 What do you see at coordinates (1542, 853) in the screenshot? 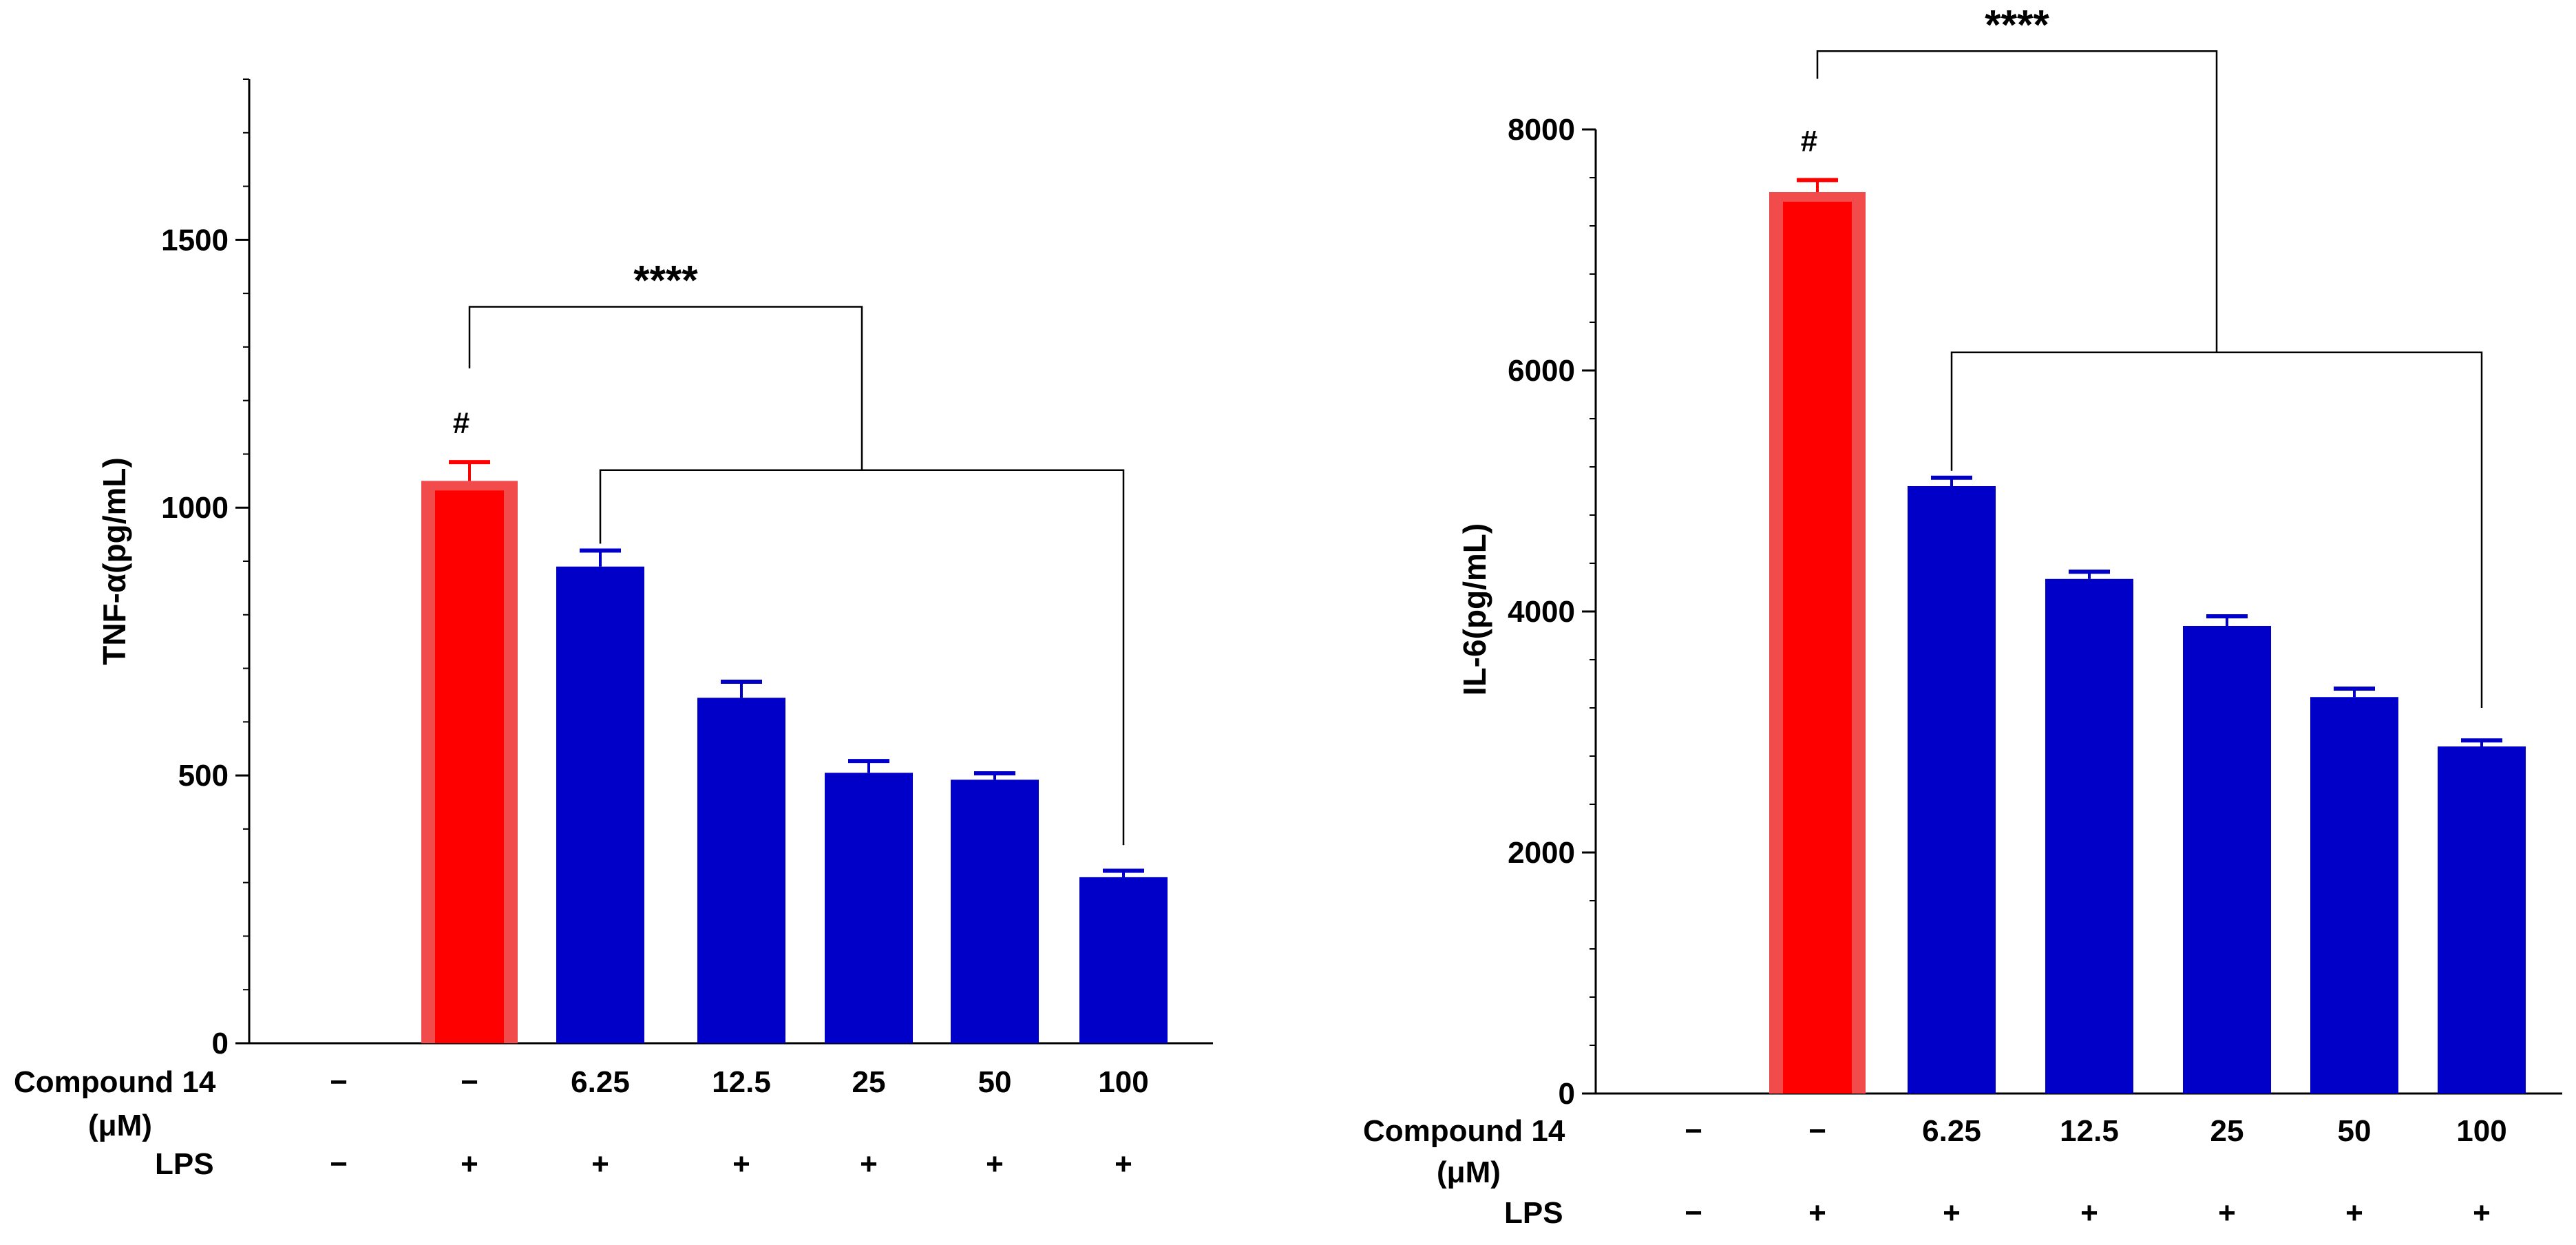
I see `il6-y-tick-label: 2000` at bounding box center [1542, 853].